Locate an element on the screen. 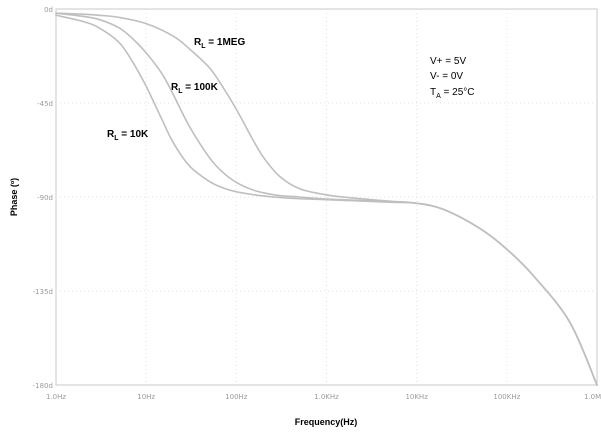  x-tick-label: 1.0MHz is located at coordinates (592, 397).